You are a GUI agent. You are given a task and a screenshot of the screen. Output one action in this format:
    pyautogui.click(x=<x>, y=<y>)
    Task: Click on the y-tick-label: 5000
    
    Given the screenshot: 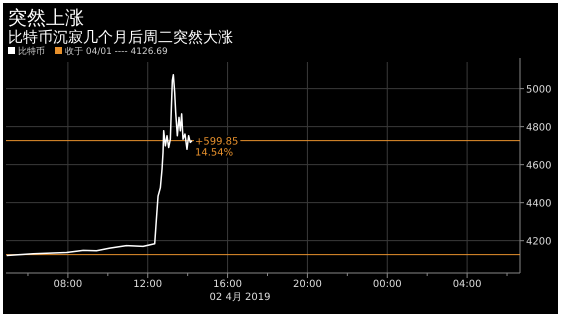 What is the action you would take?
    pyautogui.click(x=539, y=90)
    